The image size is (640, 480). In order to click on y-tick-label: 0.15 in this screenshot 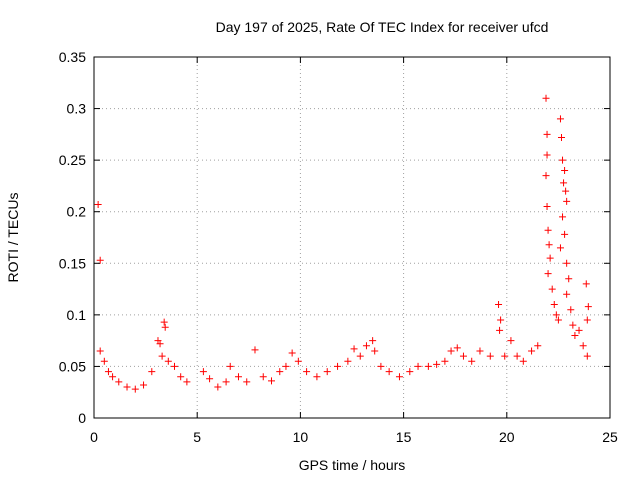, I will do `click(72, 263)`.